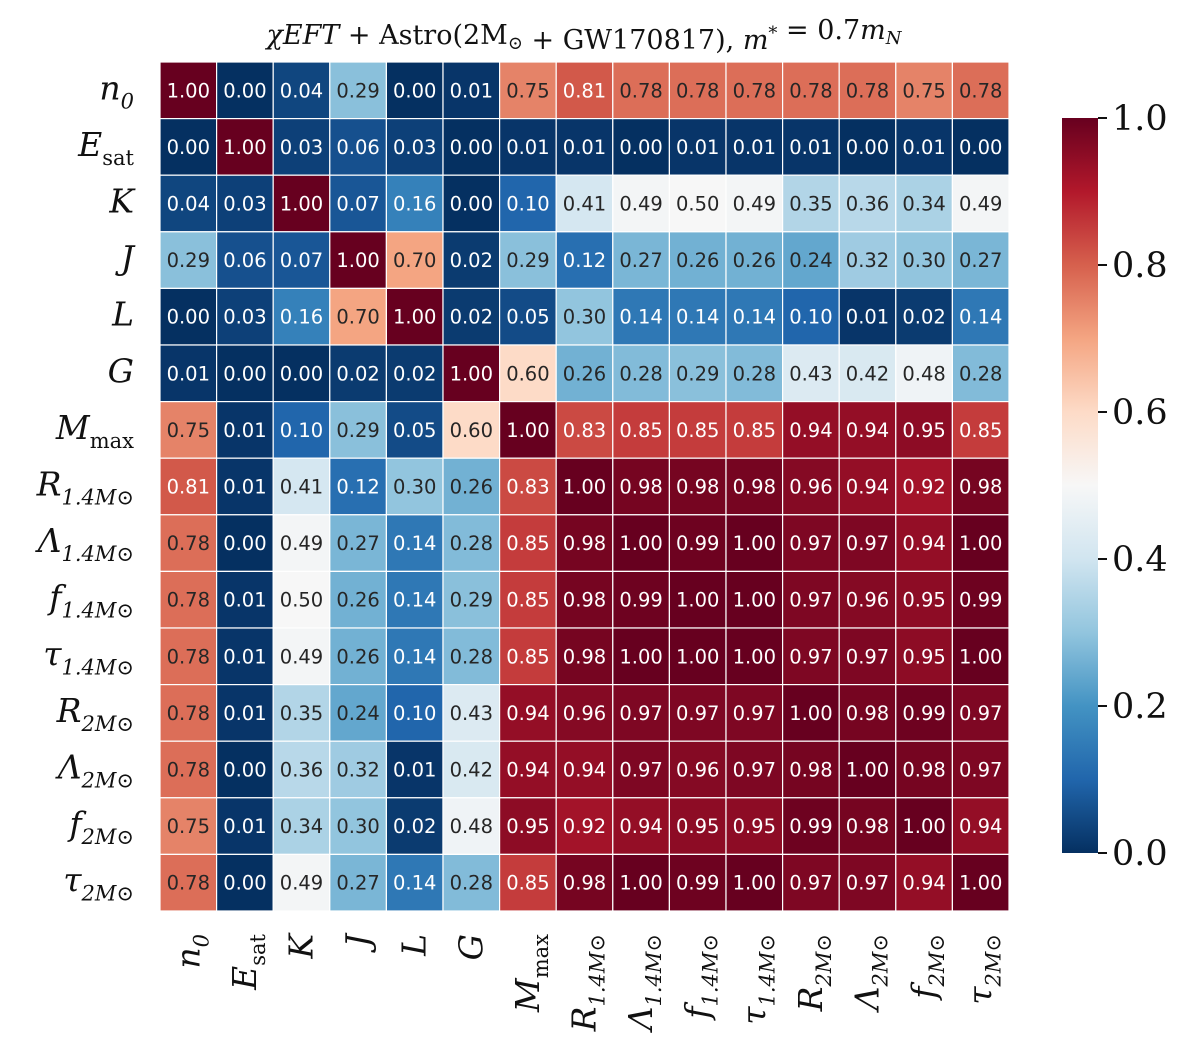 This screenshot has height=1047, width=1196. What do you see at coordinates (1080, 485) in the screenshot?
I see `colorbar-gradient` at bounding box center [1080, 485].